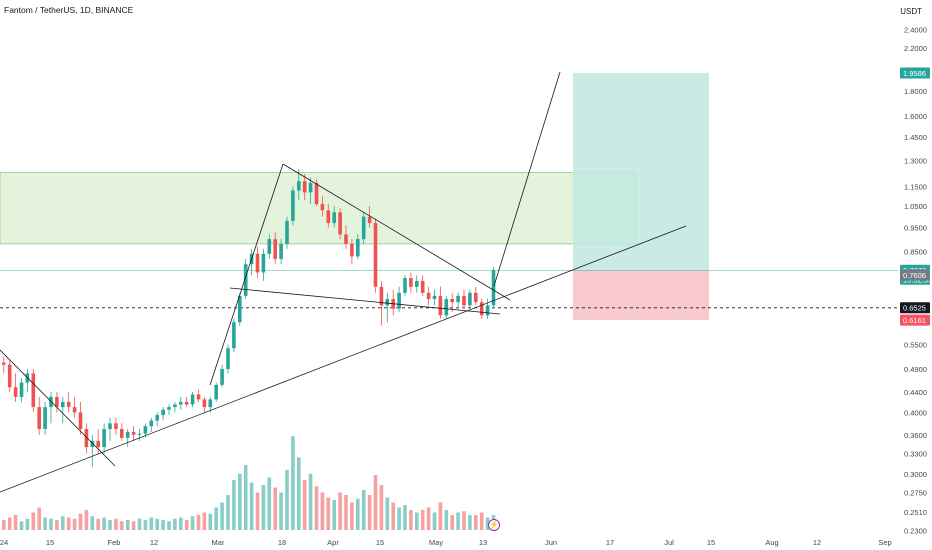 Image resolution: width=932 pixels, height=550 pixels. Describe the element at coordinates (282, 542) in the screenshot. I see `time-tick-label: 18` at that location.